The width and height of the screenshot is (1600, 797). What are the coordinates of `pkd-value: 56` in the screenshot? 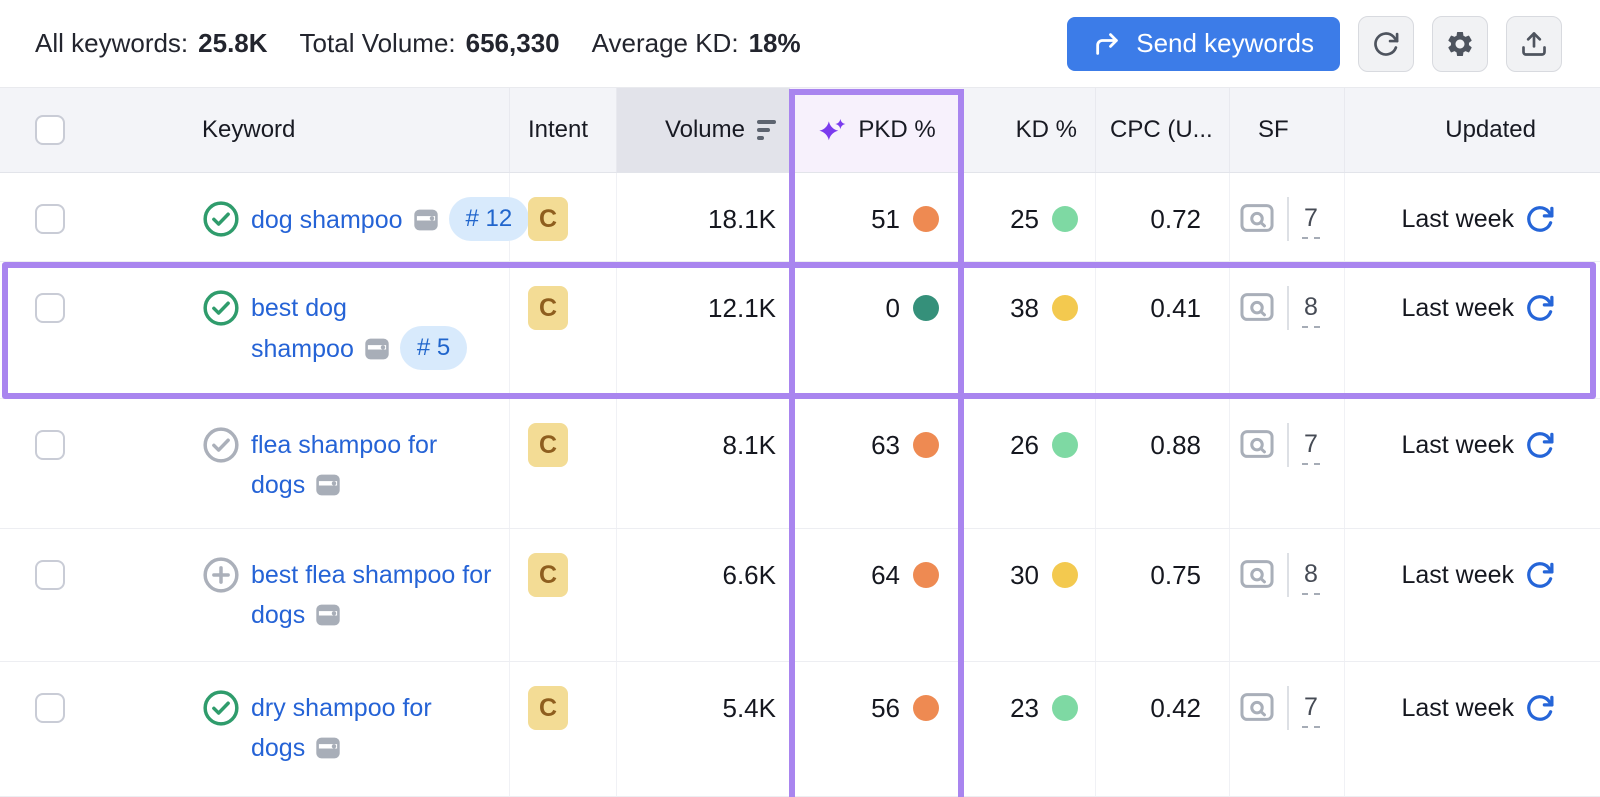 It's located at (885, 708).